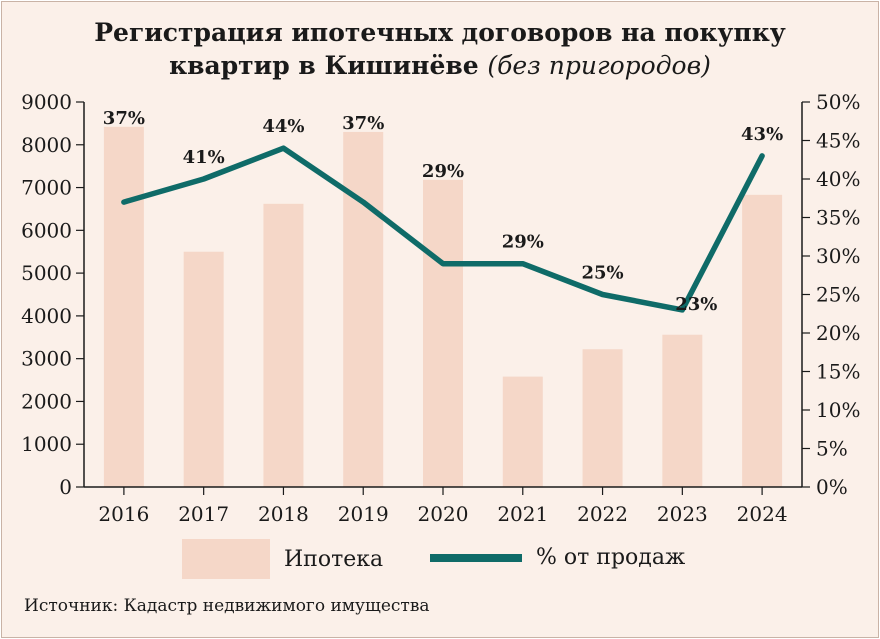 Image resolution: width=880 pixels, height=639 pixels. Describe the element at coordinates (682, 514) in the screenshot. I see `x-tick-label-2023: 2023` at that location.